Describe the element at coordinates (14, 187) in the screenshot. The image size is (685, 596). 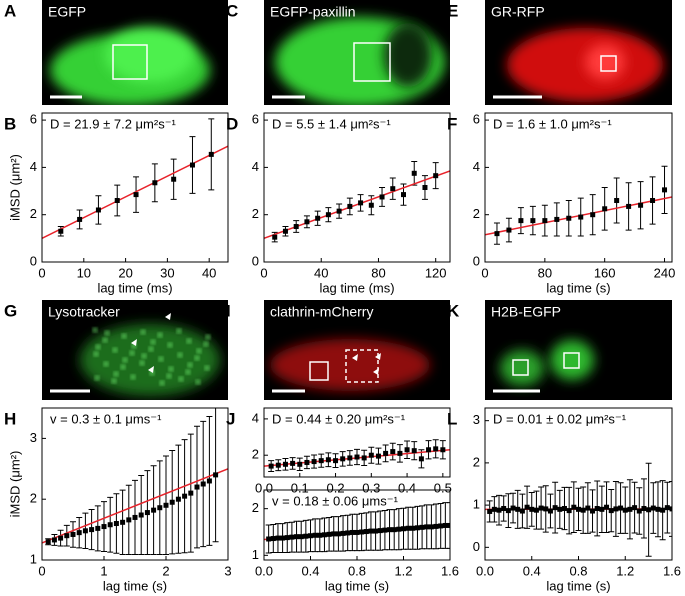
I see `y-axis-label: iMSD (μm²)` at that location.